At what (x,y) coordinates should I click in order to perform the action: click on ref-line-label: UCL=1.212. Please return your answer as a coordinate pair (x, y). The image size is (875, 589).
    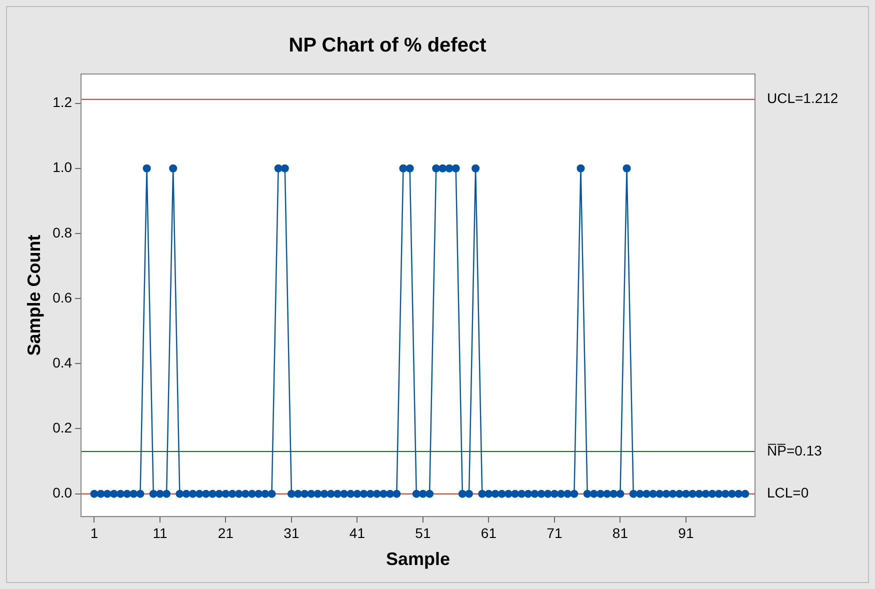
    Looking at the image, I should click on (802, 98).